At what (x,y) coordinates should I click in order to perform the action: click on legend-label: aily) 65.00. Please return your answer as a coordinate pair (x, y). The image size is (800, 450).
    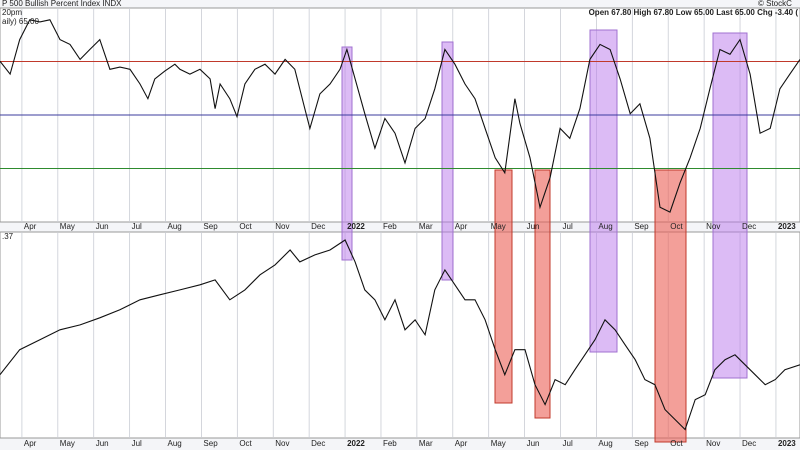
    Looking at the image, I should click on (20, 21).